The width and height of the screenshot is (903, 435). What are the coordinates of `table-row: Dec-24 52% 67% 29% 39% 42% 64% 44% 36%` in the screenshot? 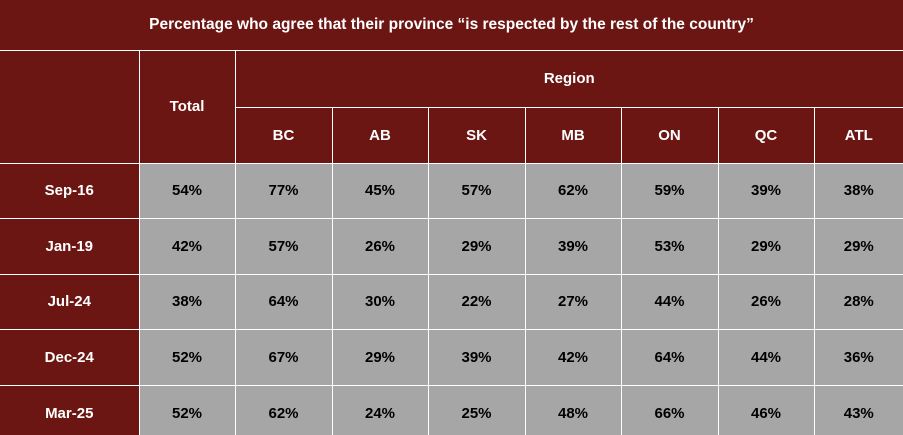 It's located at (451, 357).